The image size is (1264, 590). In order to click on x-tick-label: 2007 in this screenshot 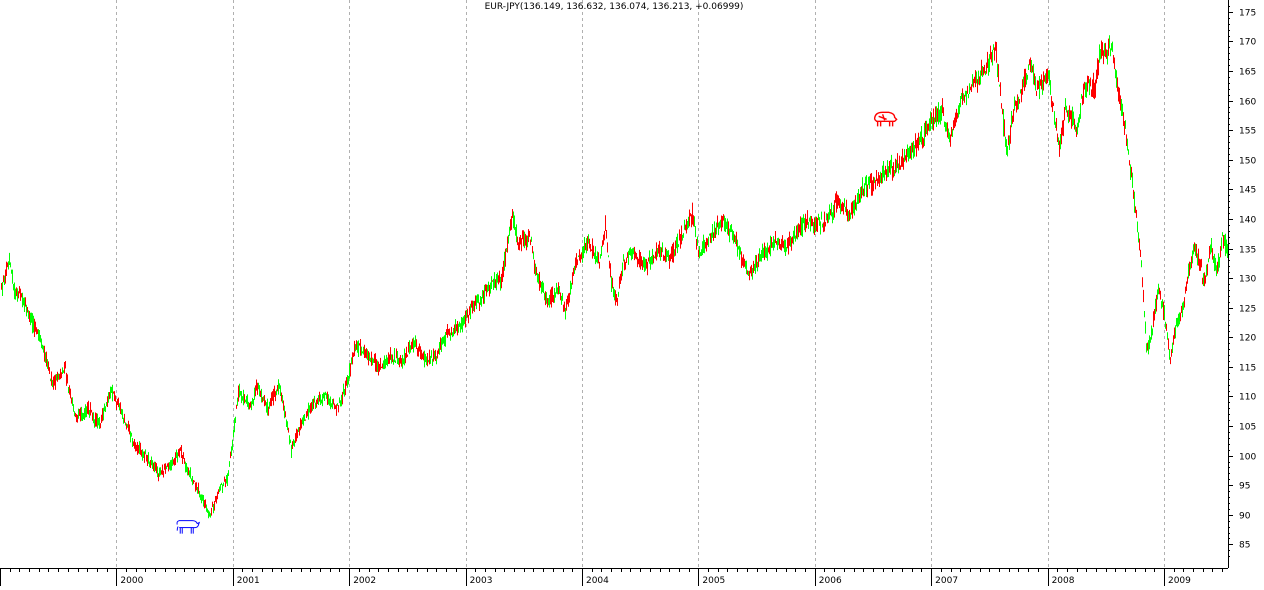, I will do `click(946, 581)`.